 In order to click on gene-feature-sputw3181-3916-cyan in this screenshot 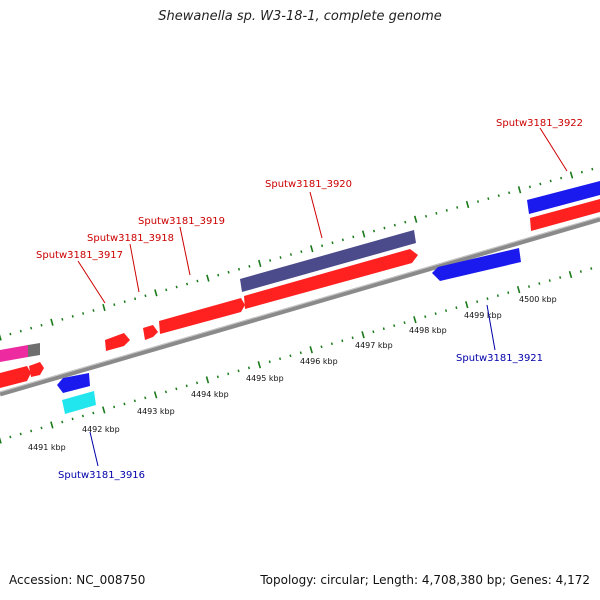, I will do `click(79, 402)`.